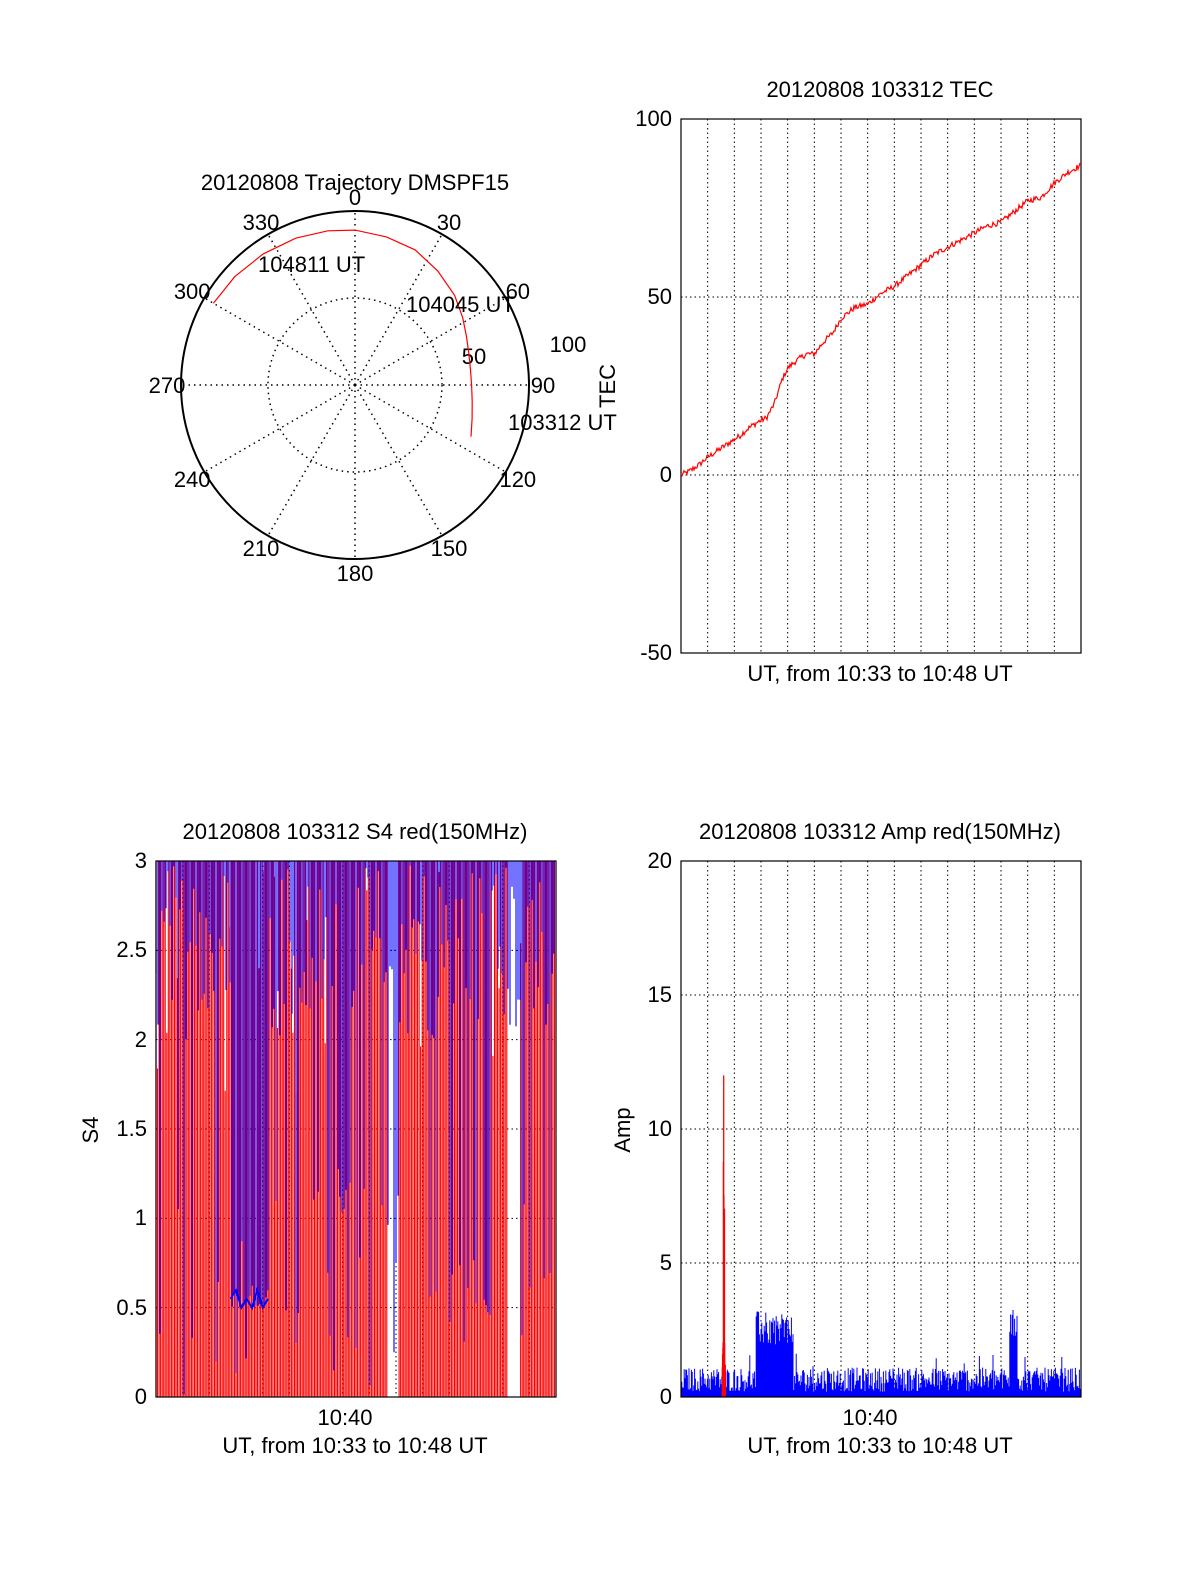 This screenshot has width=1200, height=1575. What do you see at coordinates (141, 1396) in the screenshot?
I see `s4-ytick-0: 0` at bounding box center [141, 1396].